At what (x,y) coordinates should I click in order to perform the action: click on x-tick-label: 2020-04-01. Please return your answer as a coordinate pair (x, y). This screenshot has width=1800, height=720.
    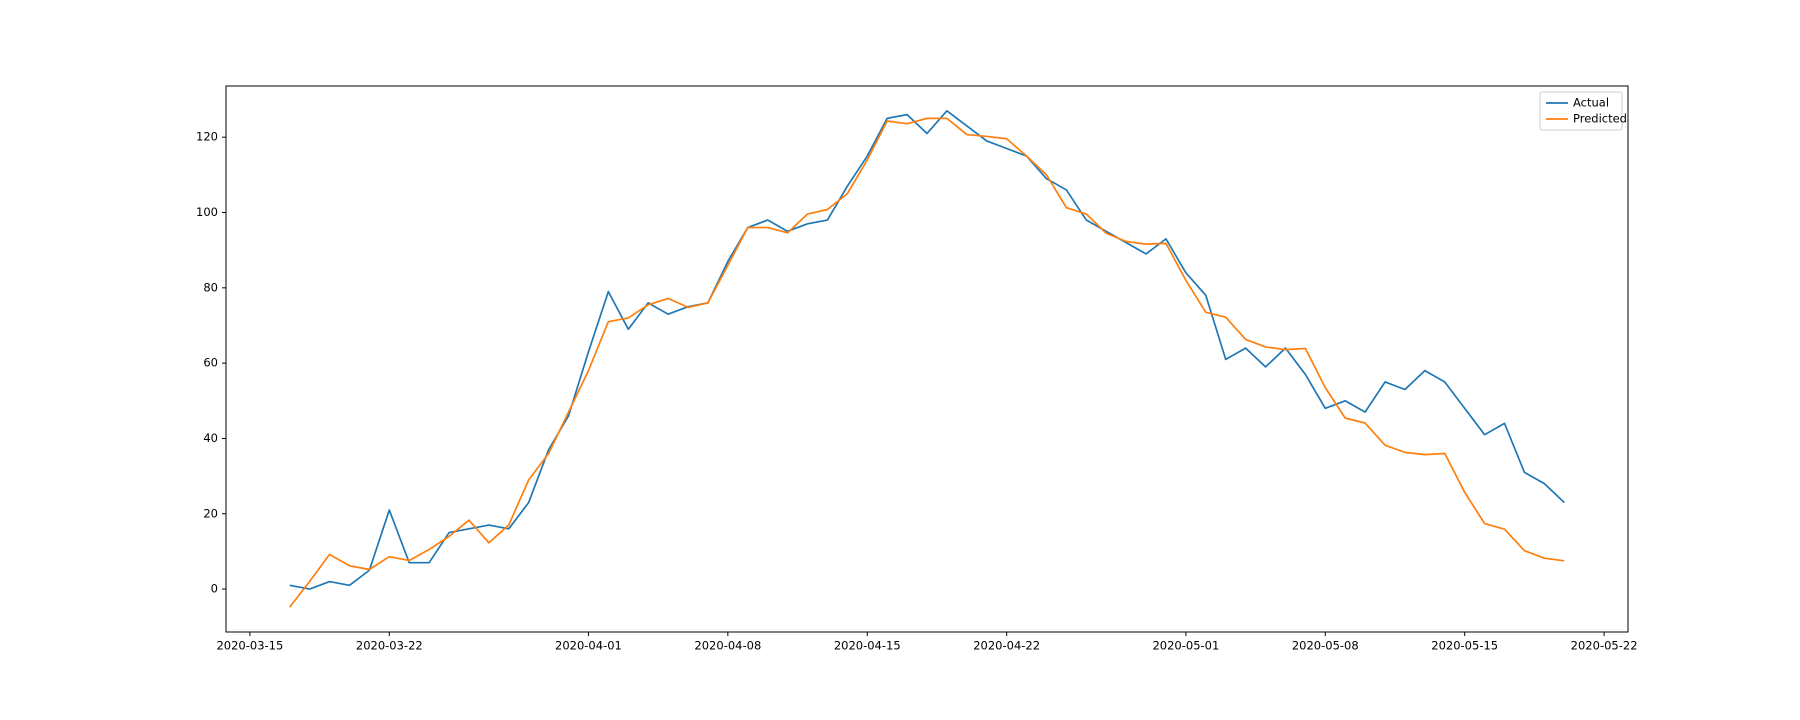
    Looking at the image, I should click on (588, 646).